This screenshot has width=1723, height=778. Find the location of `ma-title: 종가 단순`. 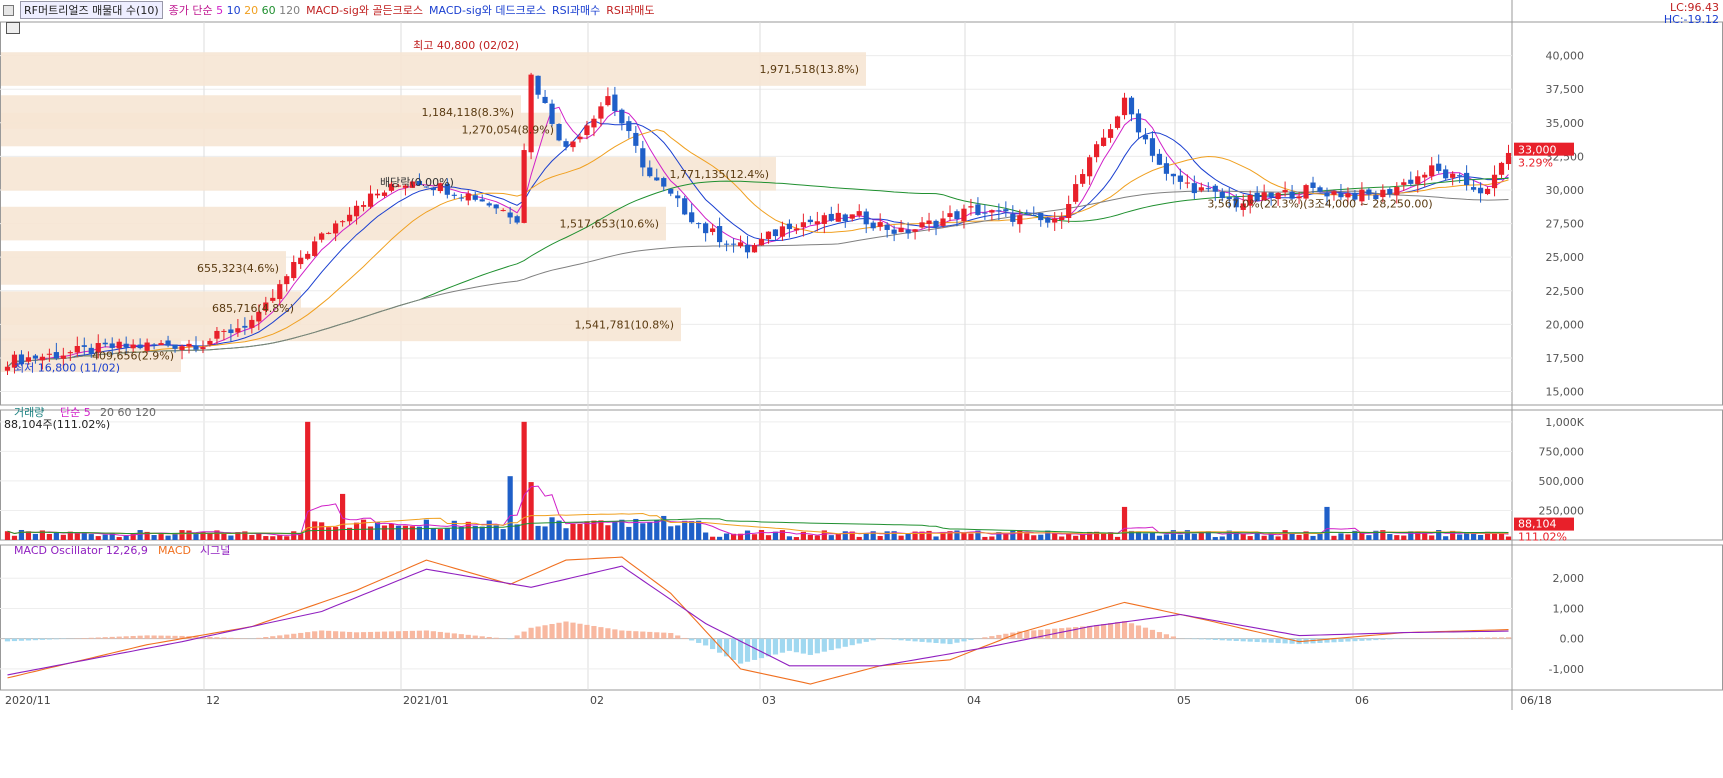

ma-title: 종가 단순 is located at coordinates (190, 10).